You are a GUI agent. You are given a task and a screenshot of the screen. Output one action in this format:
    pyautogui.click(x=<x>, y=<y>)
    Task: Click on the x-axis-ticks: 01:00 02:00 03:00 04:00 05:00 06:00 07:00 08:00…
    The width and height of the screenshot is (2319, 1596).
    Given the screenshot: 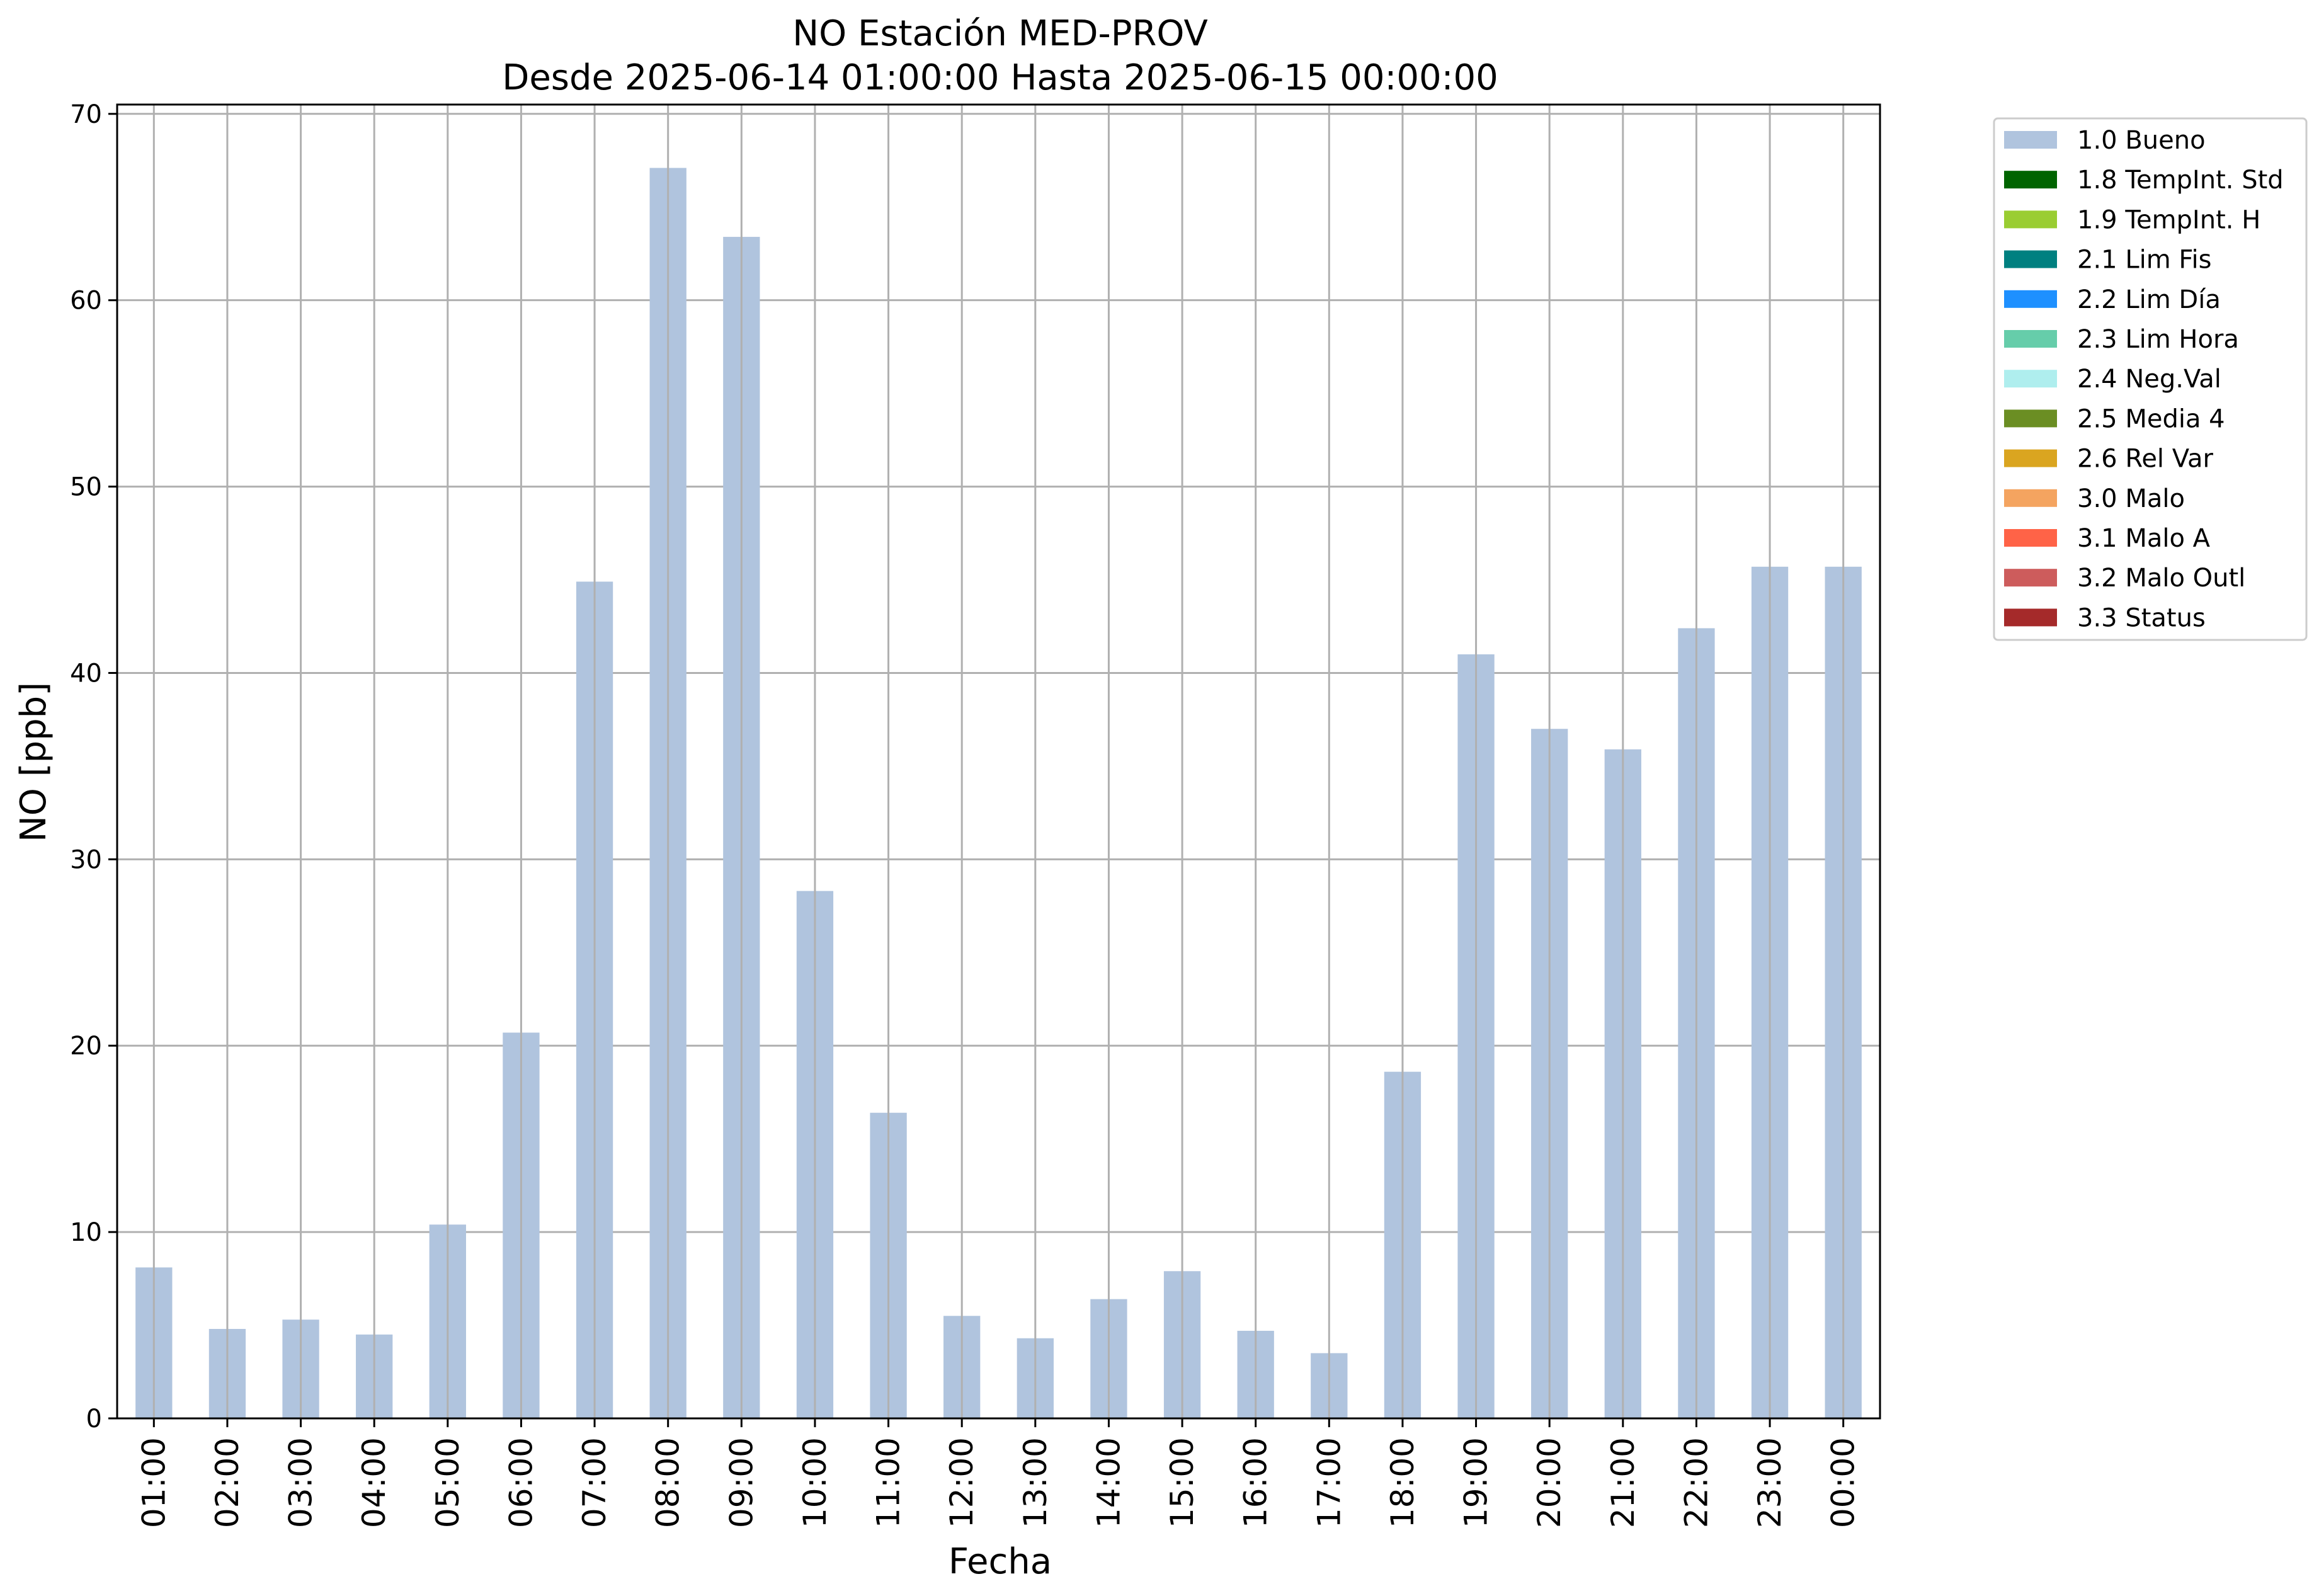 What is the action you would take?
    pyautogui.click(x=998, y=1473)
    